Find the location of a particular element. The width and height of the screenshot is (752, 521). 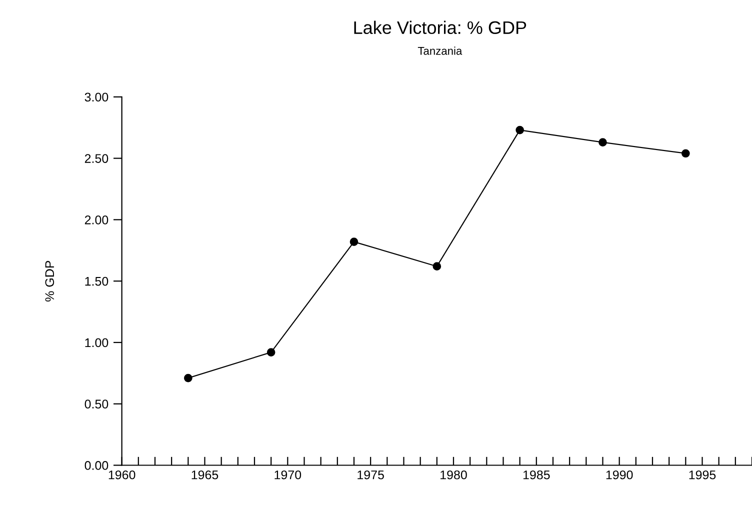

y-tick-label: 1.00 is located at coordinates (96, 343).